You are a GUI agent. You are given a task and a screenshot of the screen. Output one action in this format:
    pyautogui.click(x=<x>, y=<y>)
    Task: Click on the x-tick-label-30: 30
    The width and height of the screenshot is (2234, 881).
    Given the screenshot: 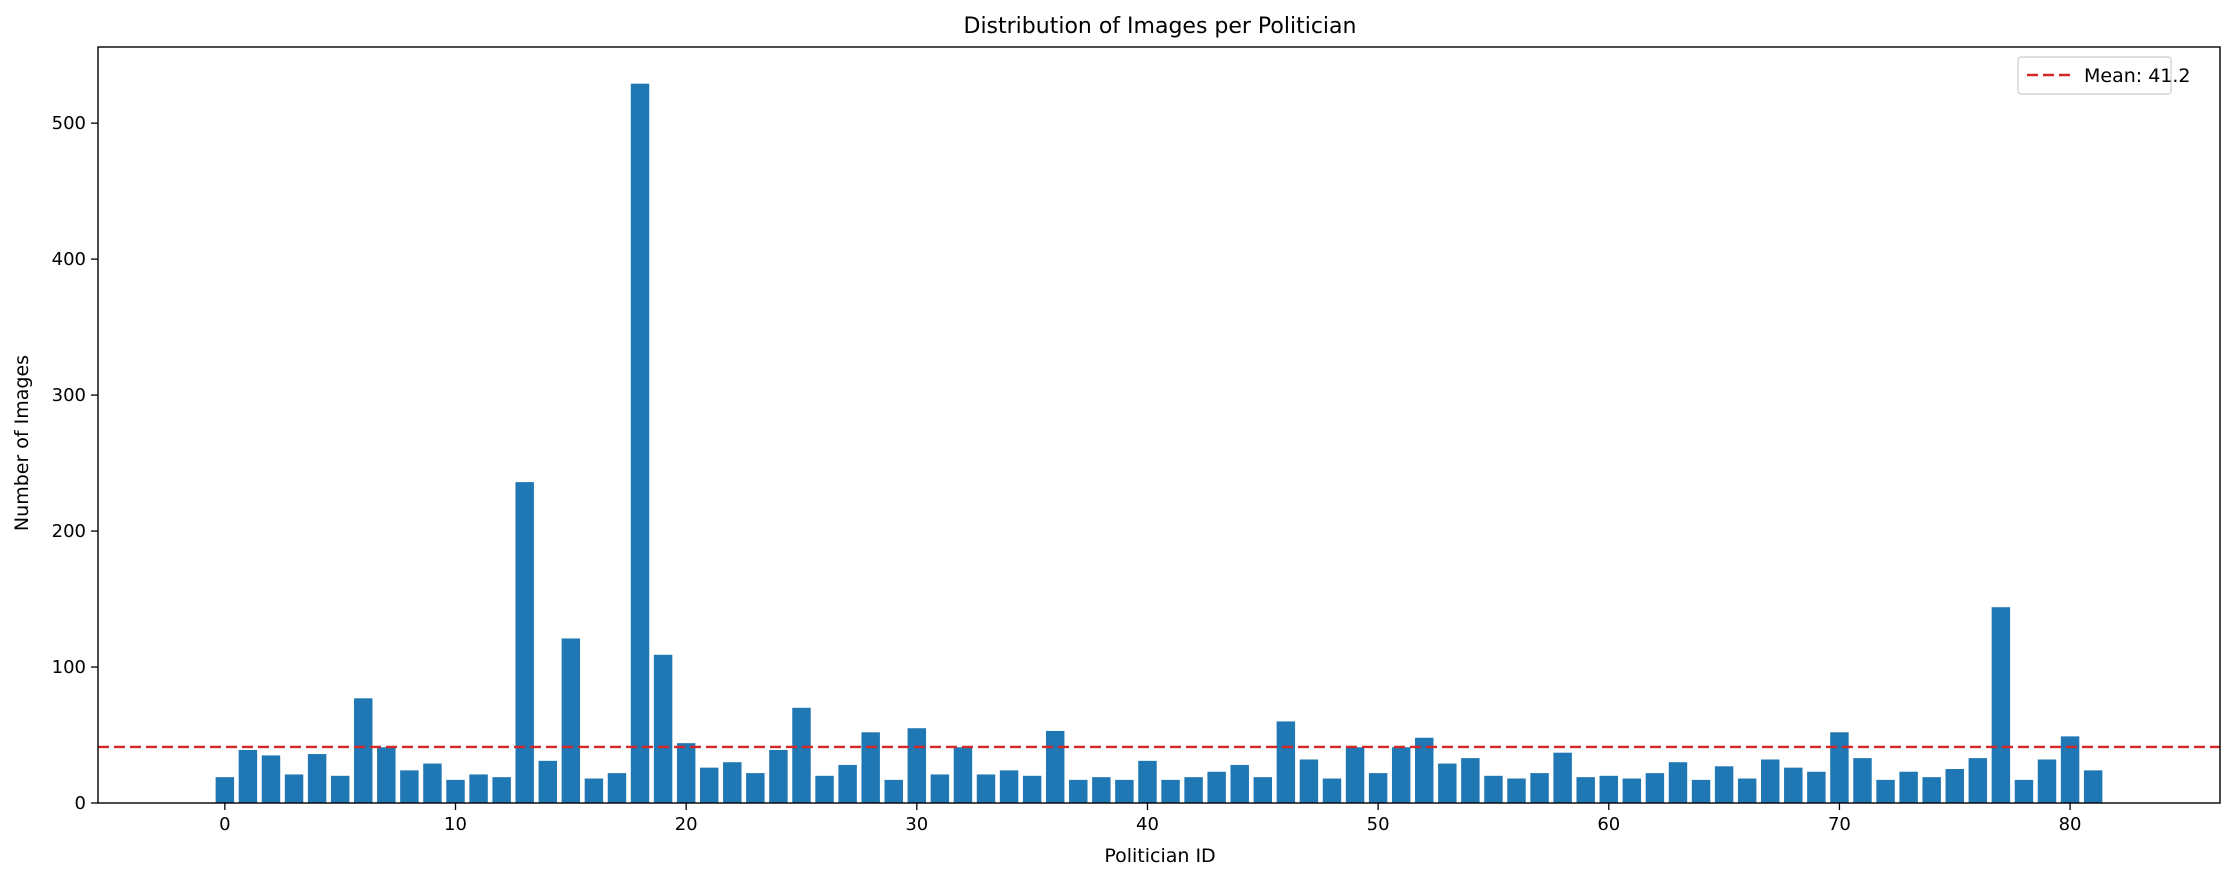 What is the action you would take?
    pyautogui.click(x=916, y=824)
    